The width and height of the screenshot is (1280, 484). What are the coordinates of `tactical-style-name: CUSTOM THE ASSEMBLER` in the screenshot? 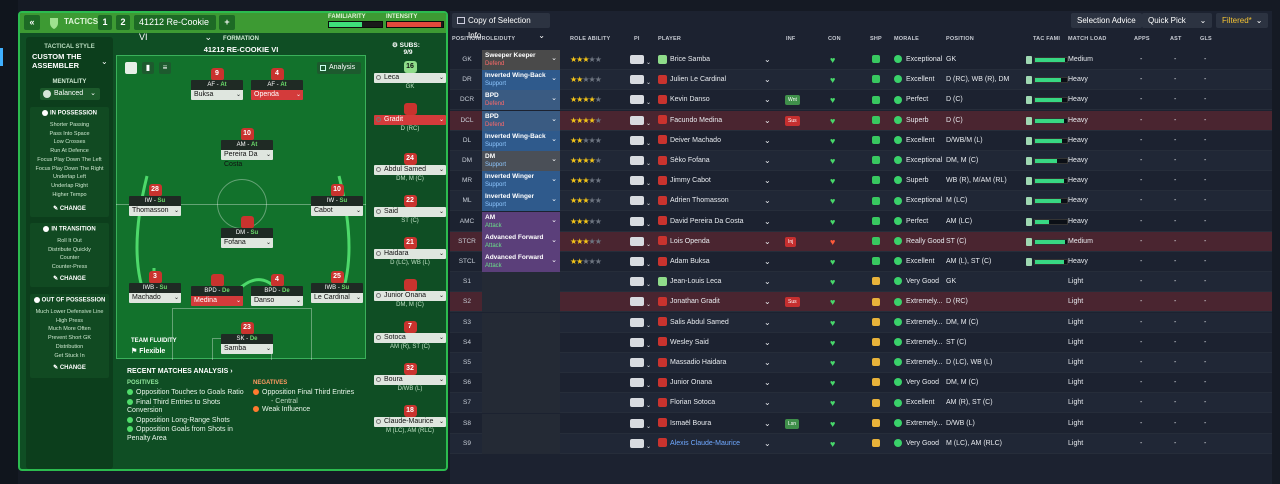 It's located at (57, 61).